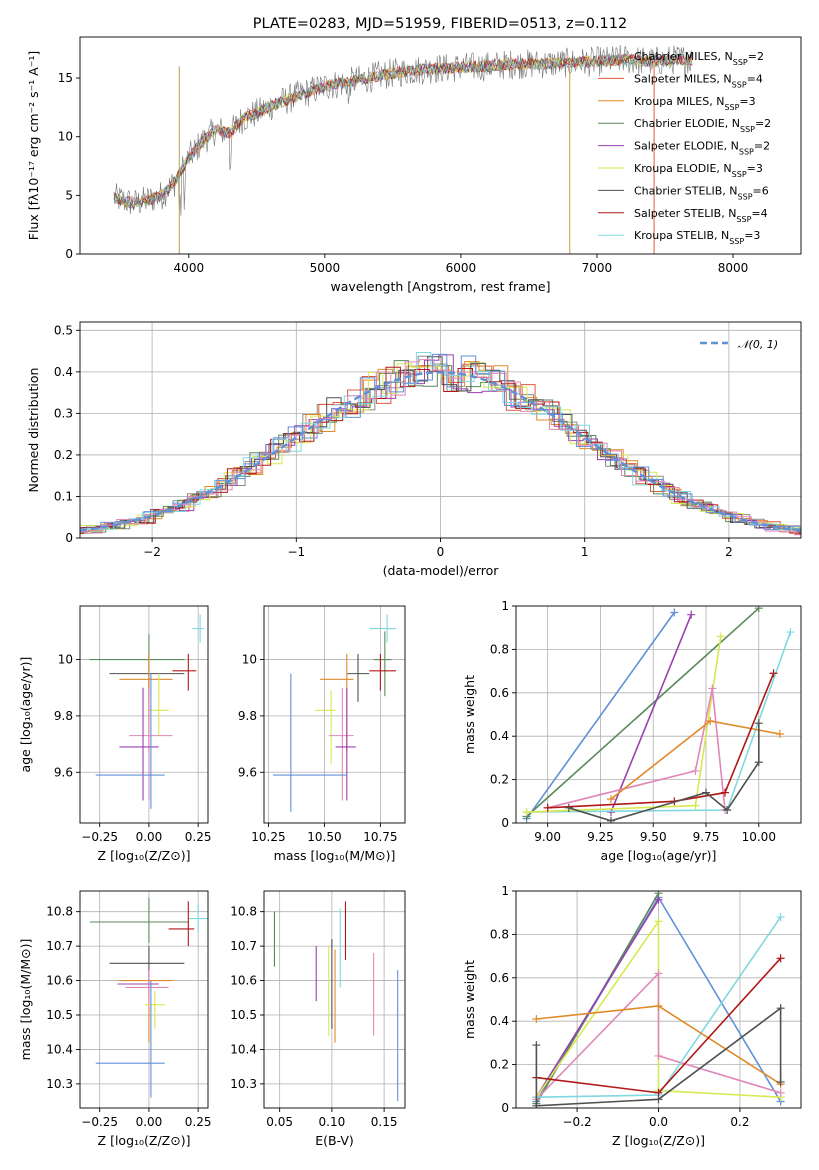 Image resolution: width=819 pixels, height=1170 pixels. Describe the element at coordinates (25, 715) in the screenshot. I see `y-axis-label: age [log₁₀(age/yr)]` at that location.